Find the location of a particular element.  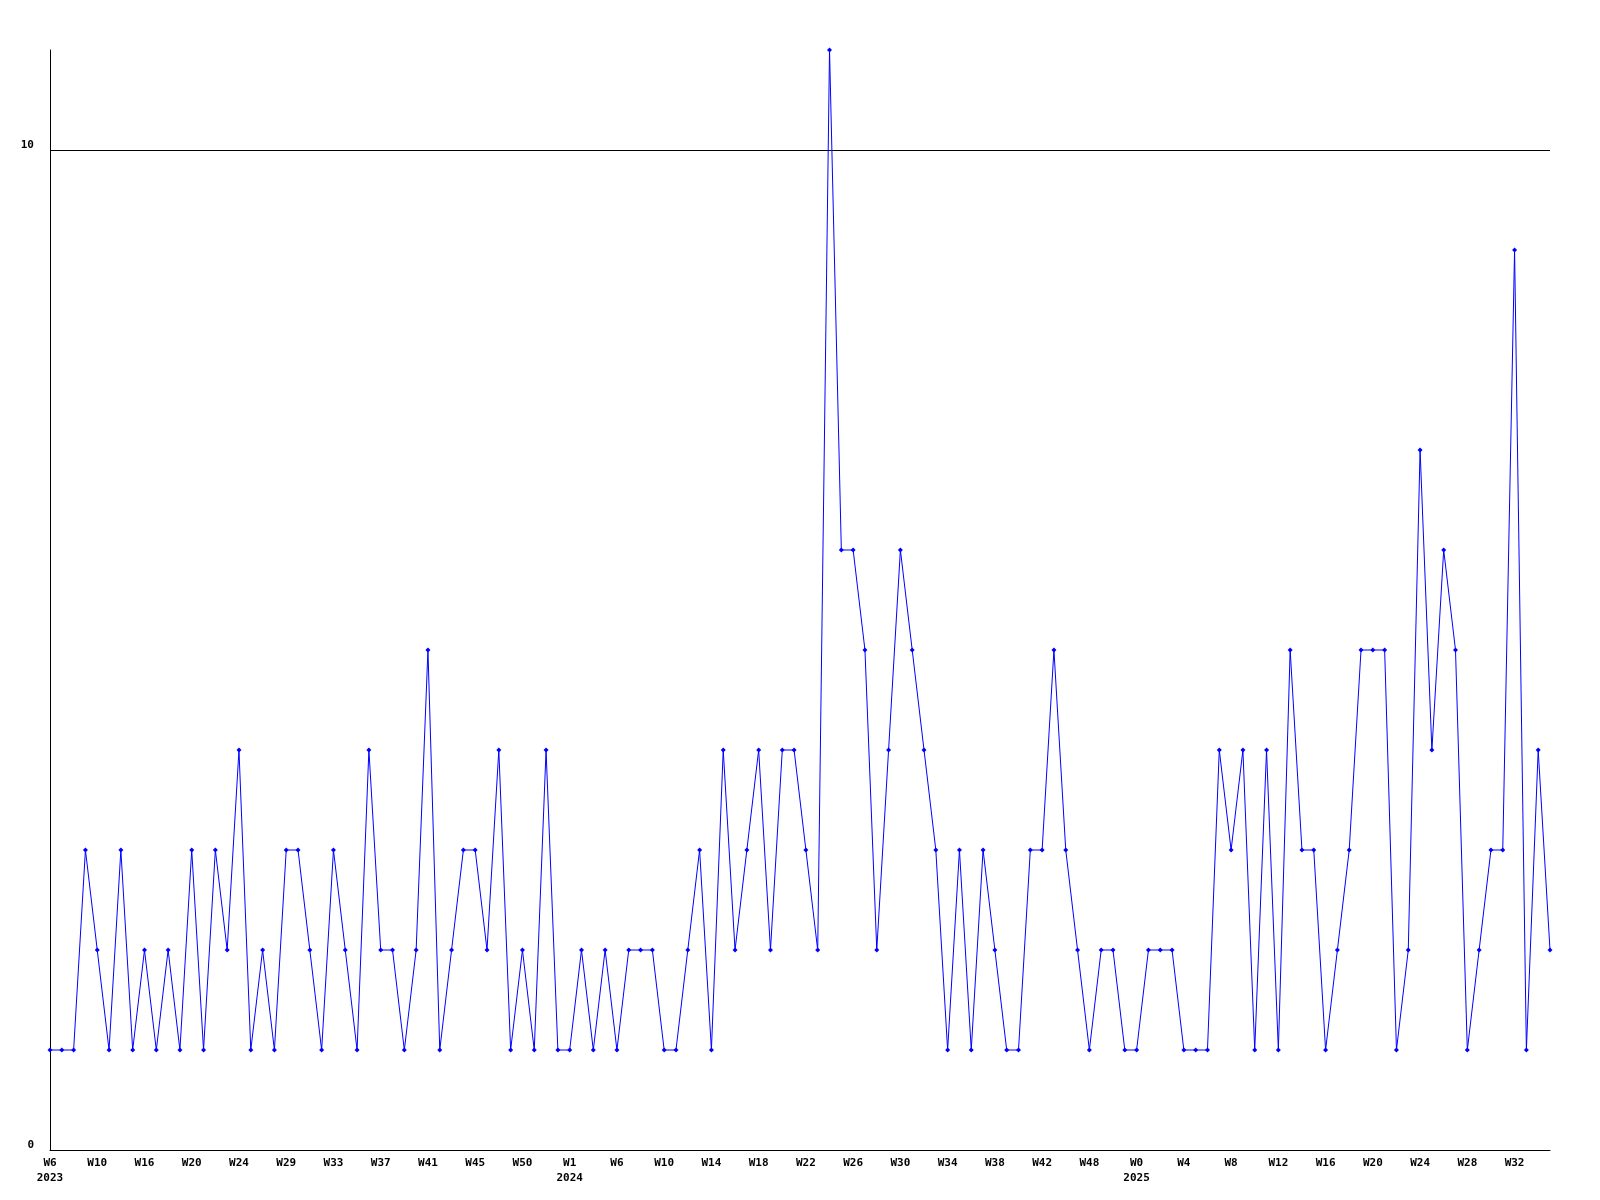

x-tick-label: W18 is located at coordinates (758, 1162).